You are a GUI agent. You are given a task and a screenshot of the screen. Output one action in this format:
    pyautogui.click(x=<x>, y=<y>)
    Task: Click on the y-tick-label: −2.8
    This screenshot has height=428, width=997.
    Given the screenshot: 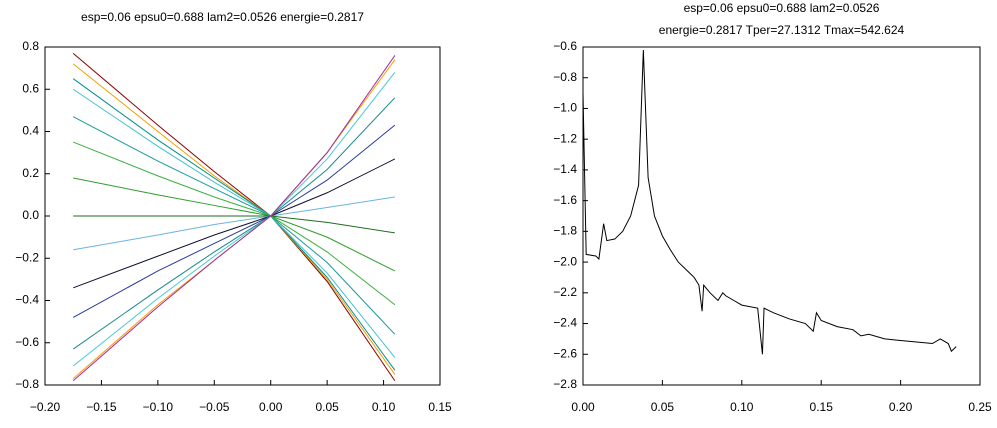 What is the action you would take?
    pyautogui.click(x=565, y=384)
    